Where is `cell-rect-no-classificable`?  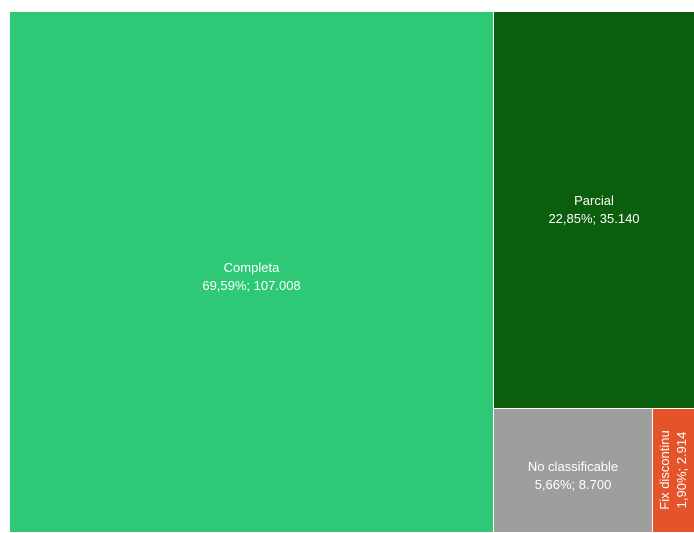 cell-rect-no-classificable is located at coordinates (573, 470).